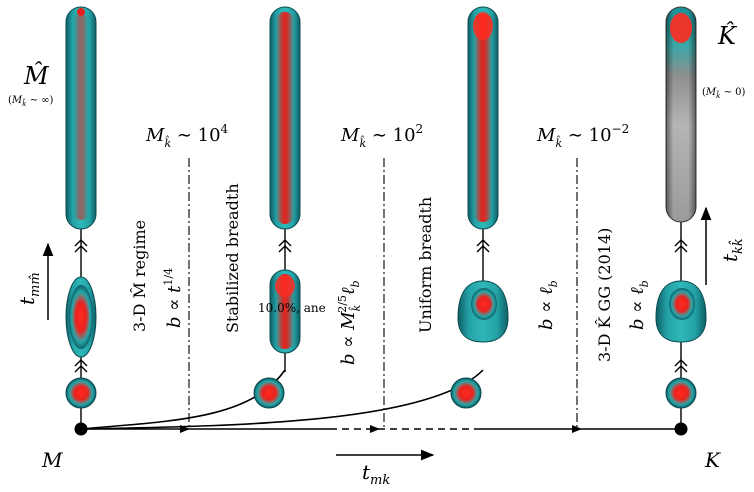 The image size is (754, 492). Describe the element at coordinates (81, 429) in the screenshot. I see `endpoint-m-dot` at that location.